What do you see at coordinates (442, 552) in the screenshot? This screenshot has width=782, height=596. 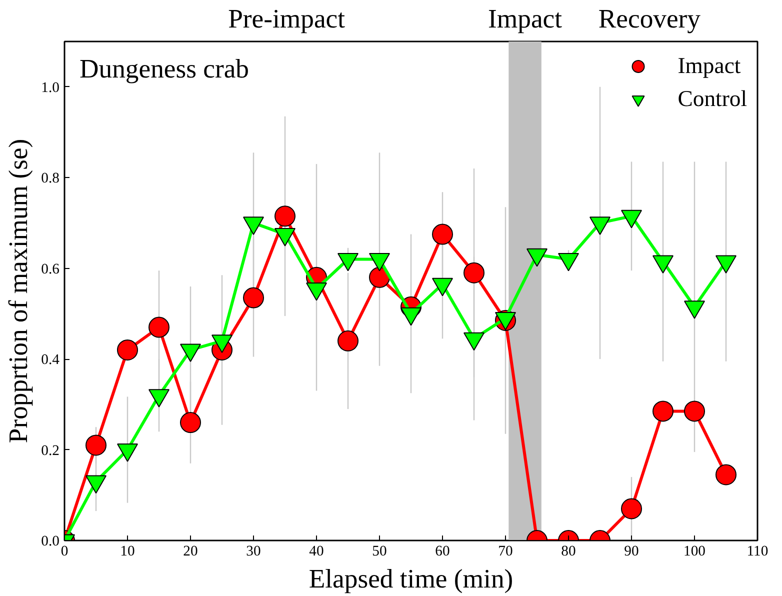 I see `x-tick-label: 60` at bounding box center [442, 552].